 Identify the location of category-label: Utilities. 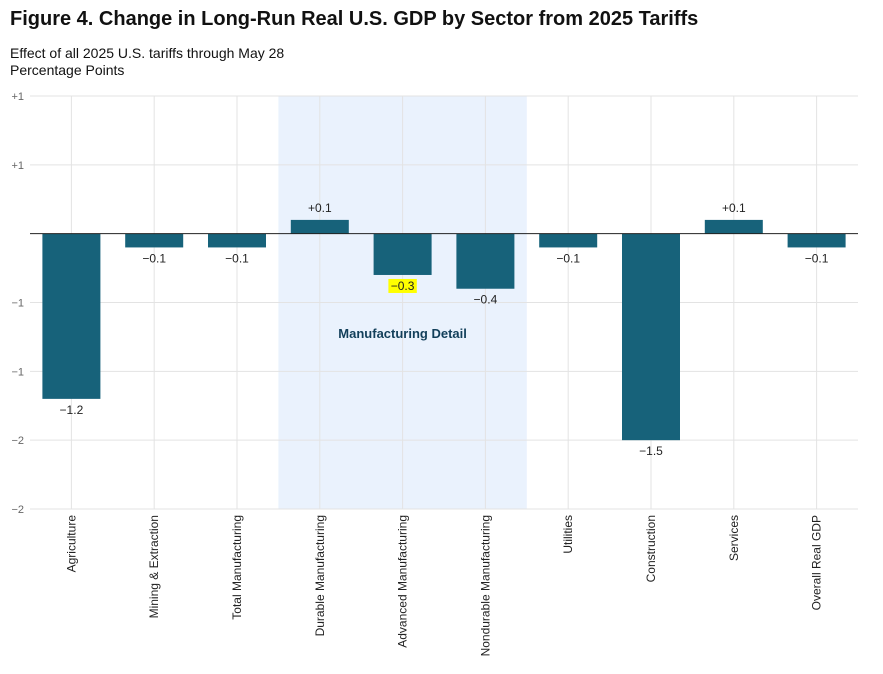
(568, 534).